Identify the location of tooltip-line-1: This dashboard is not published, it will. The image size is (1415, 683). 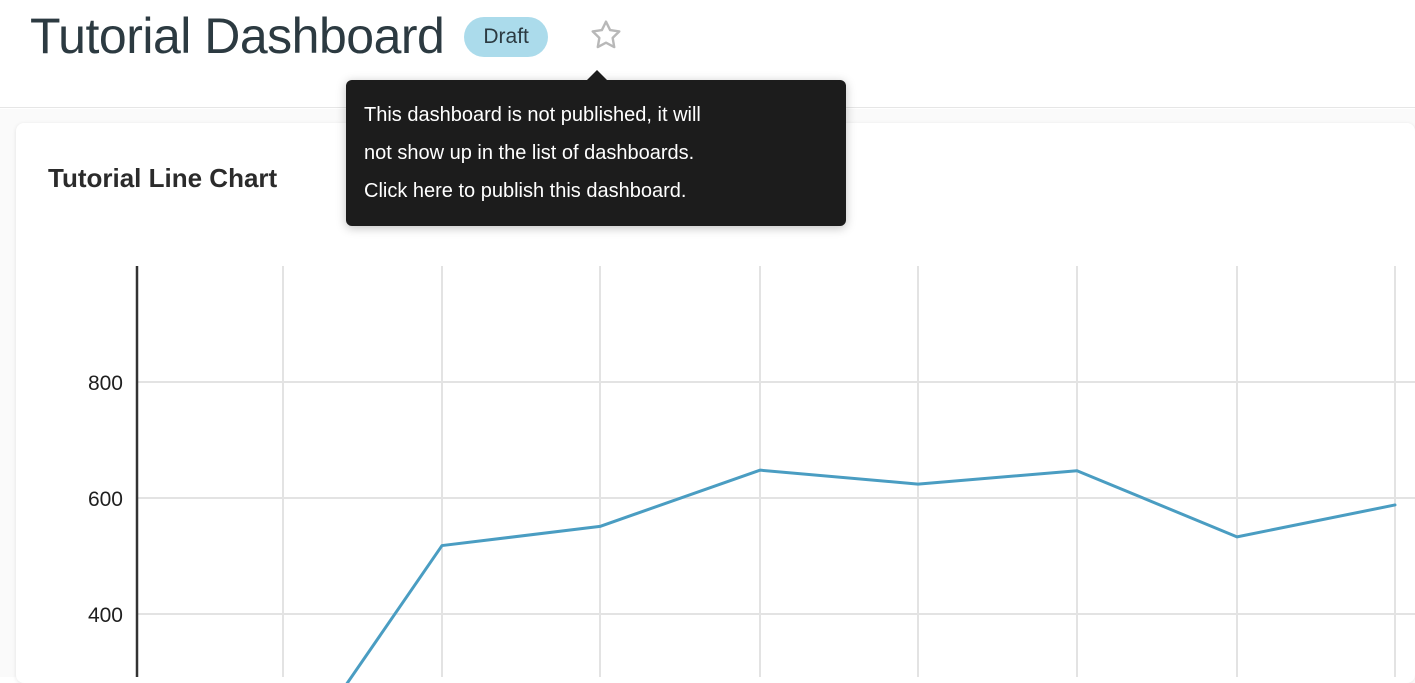
(532, 115).